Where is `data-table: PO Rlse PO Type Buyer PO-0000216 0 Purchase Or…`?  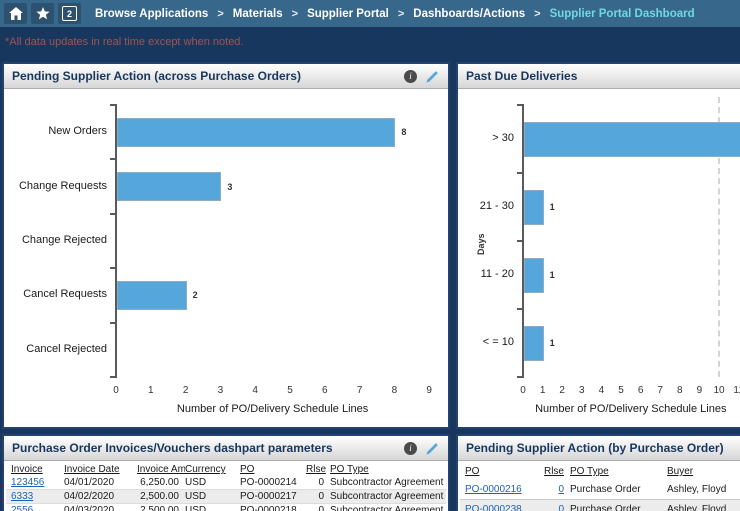 data-table: PO Rlse PO Type Buyer PO-0000216 0 Purchase Or… is located at coordinates (600, 487).